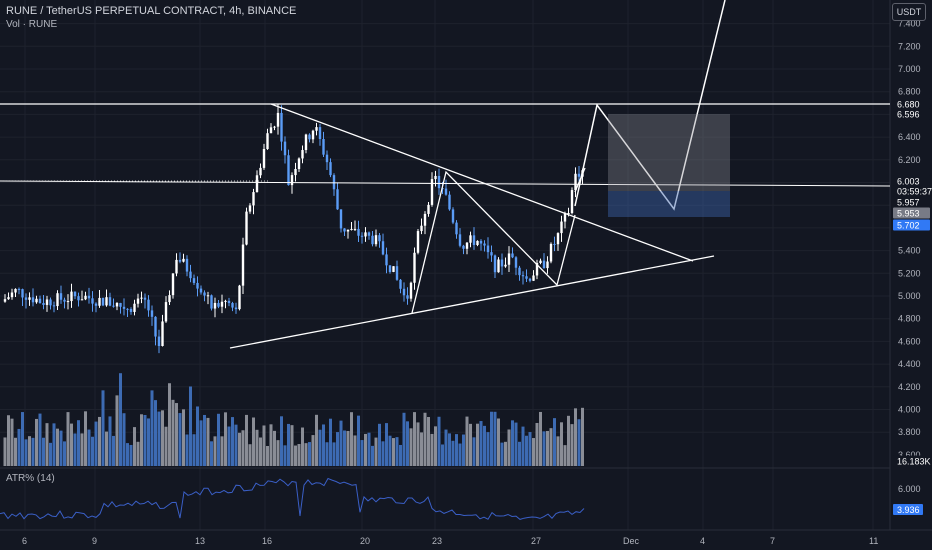 The width and height of the screenshot is (932, 550). Describe the element at coordinates (914, 462) in the screenshot. I see `price-badge-text: 16.183K` at that location.